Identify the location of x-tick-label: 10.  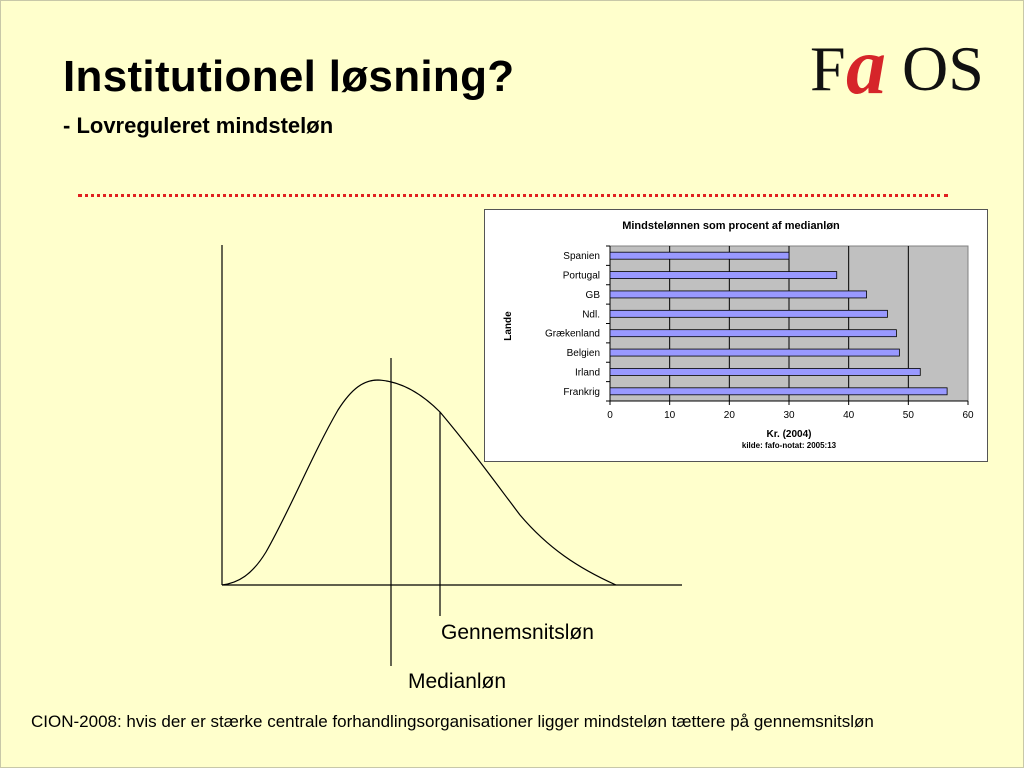
(670, 415).